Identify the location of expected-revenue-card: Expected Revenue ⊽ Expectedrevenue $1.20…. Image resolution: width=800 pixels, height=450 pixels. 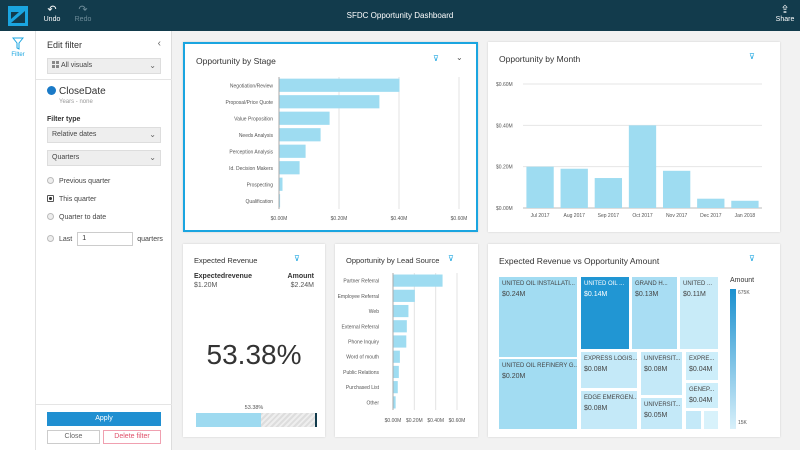
(254, 340).